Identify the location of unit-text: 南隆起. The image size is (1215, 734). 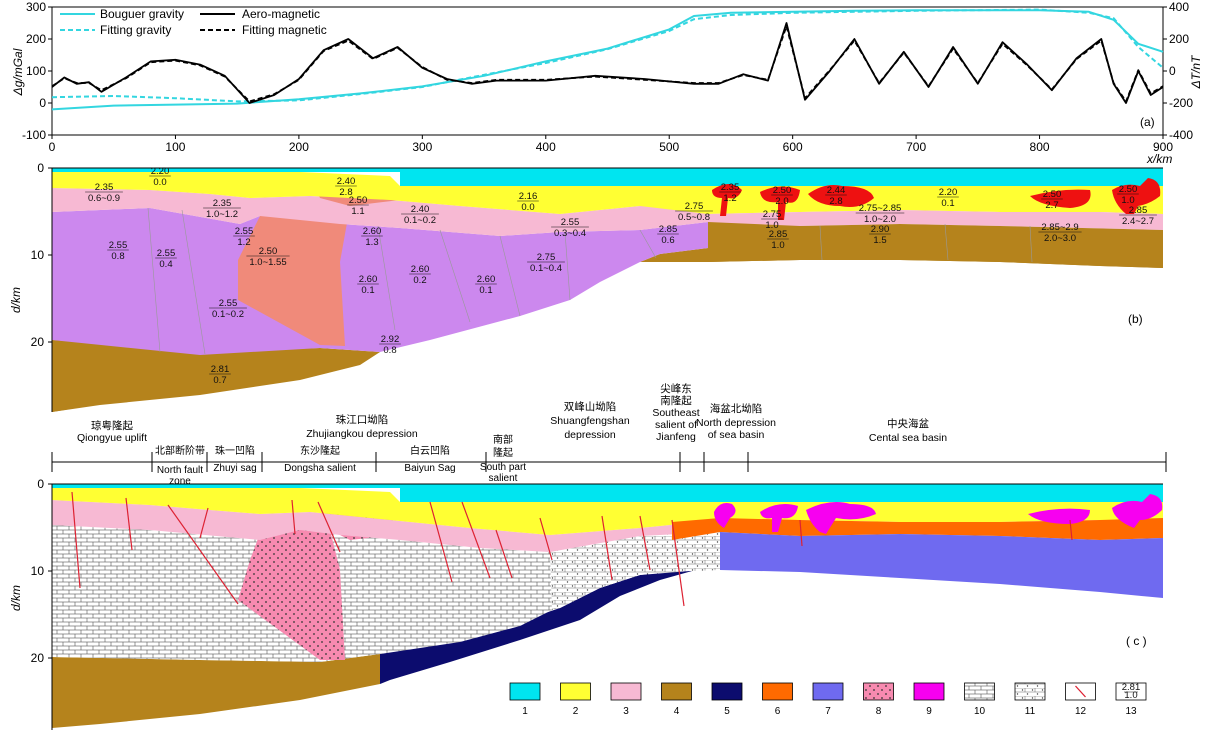
(676, 400).